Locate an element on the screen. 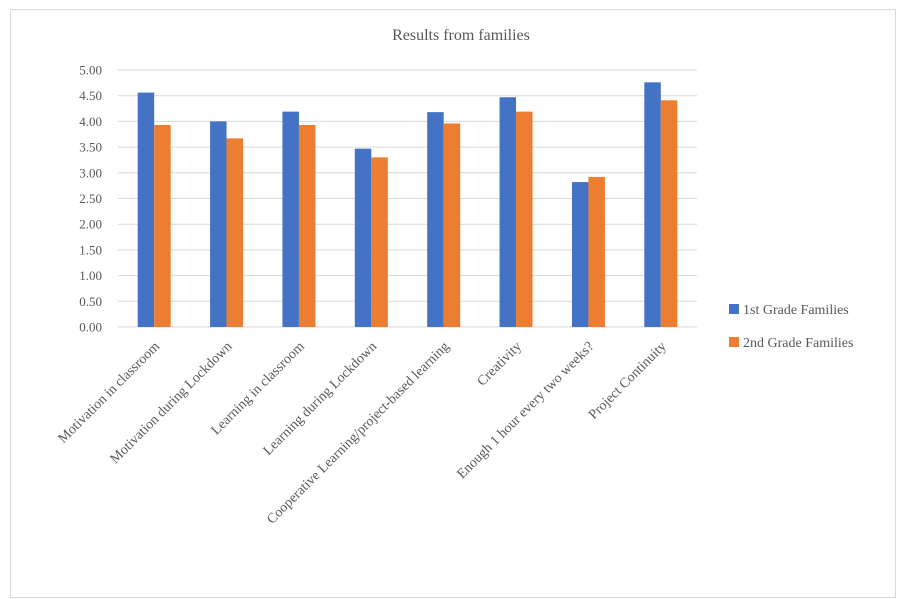  y-tick-label: 0.00 is located at coordinates (90, 327).